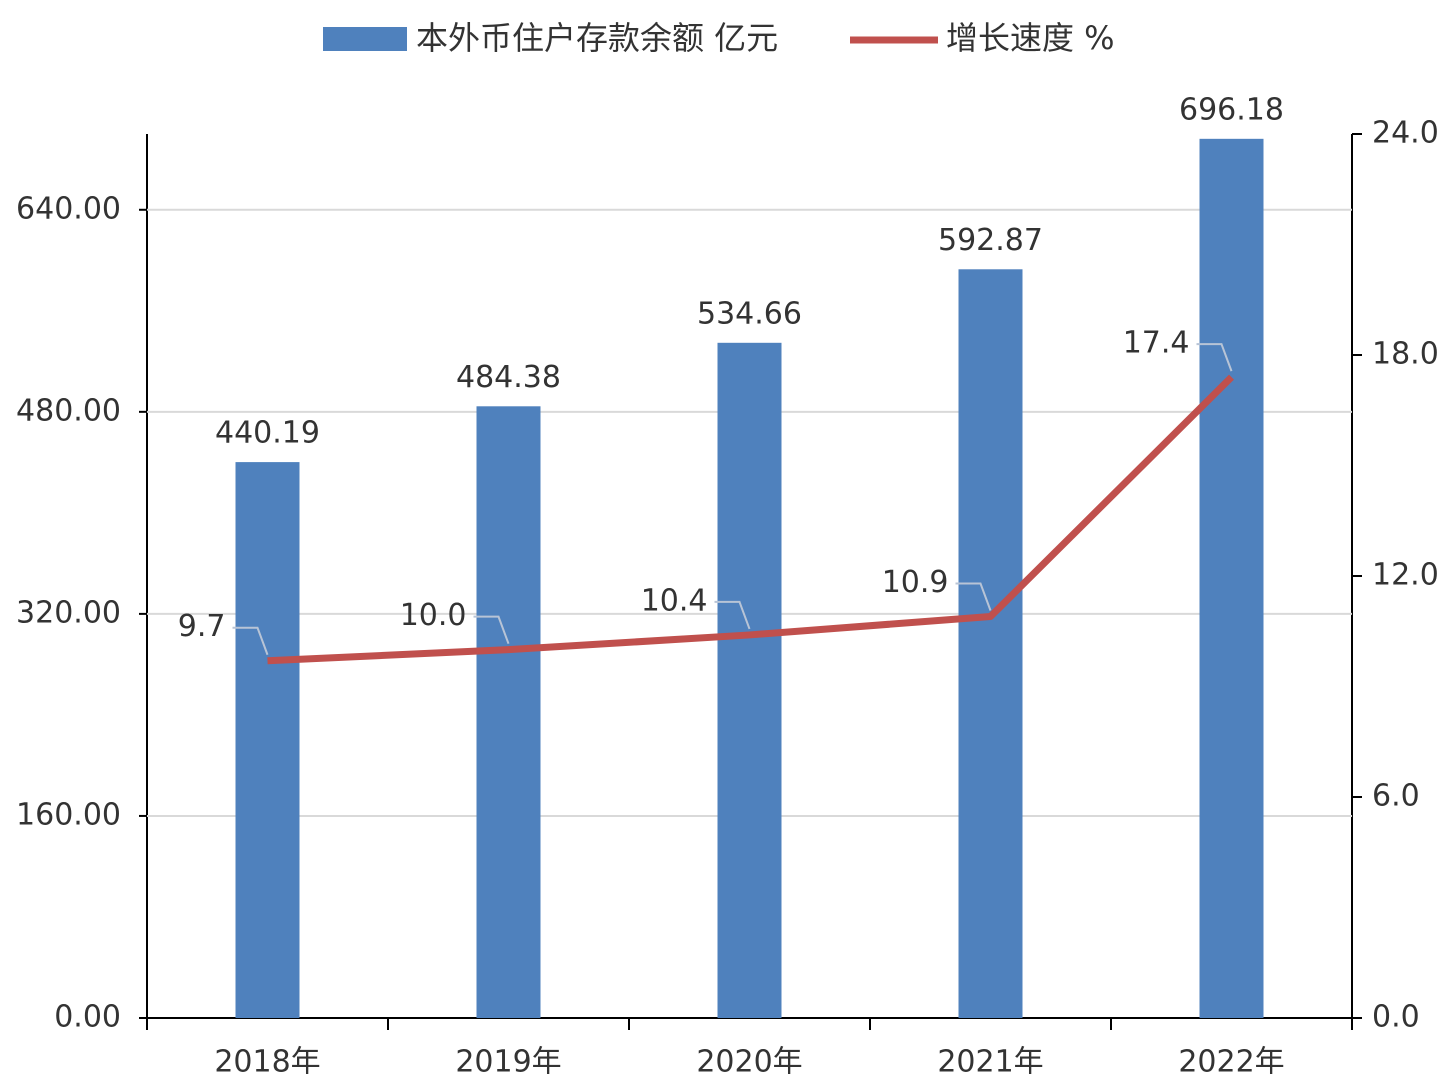  Describe the element at coordinates (1231, 109) in the screenshot. I see `bar-value-label: 696.18` at that location.